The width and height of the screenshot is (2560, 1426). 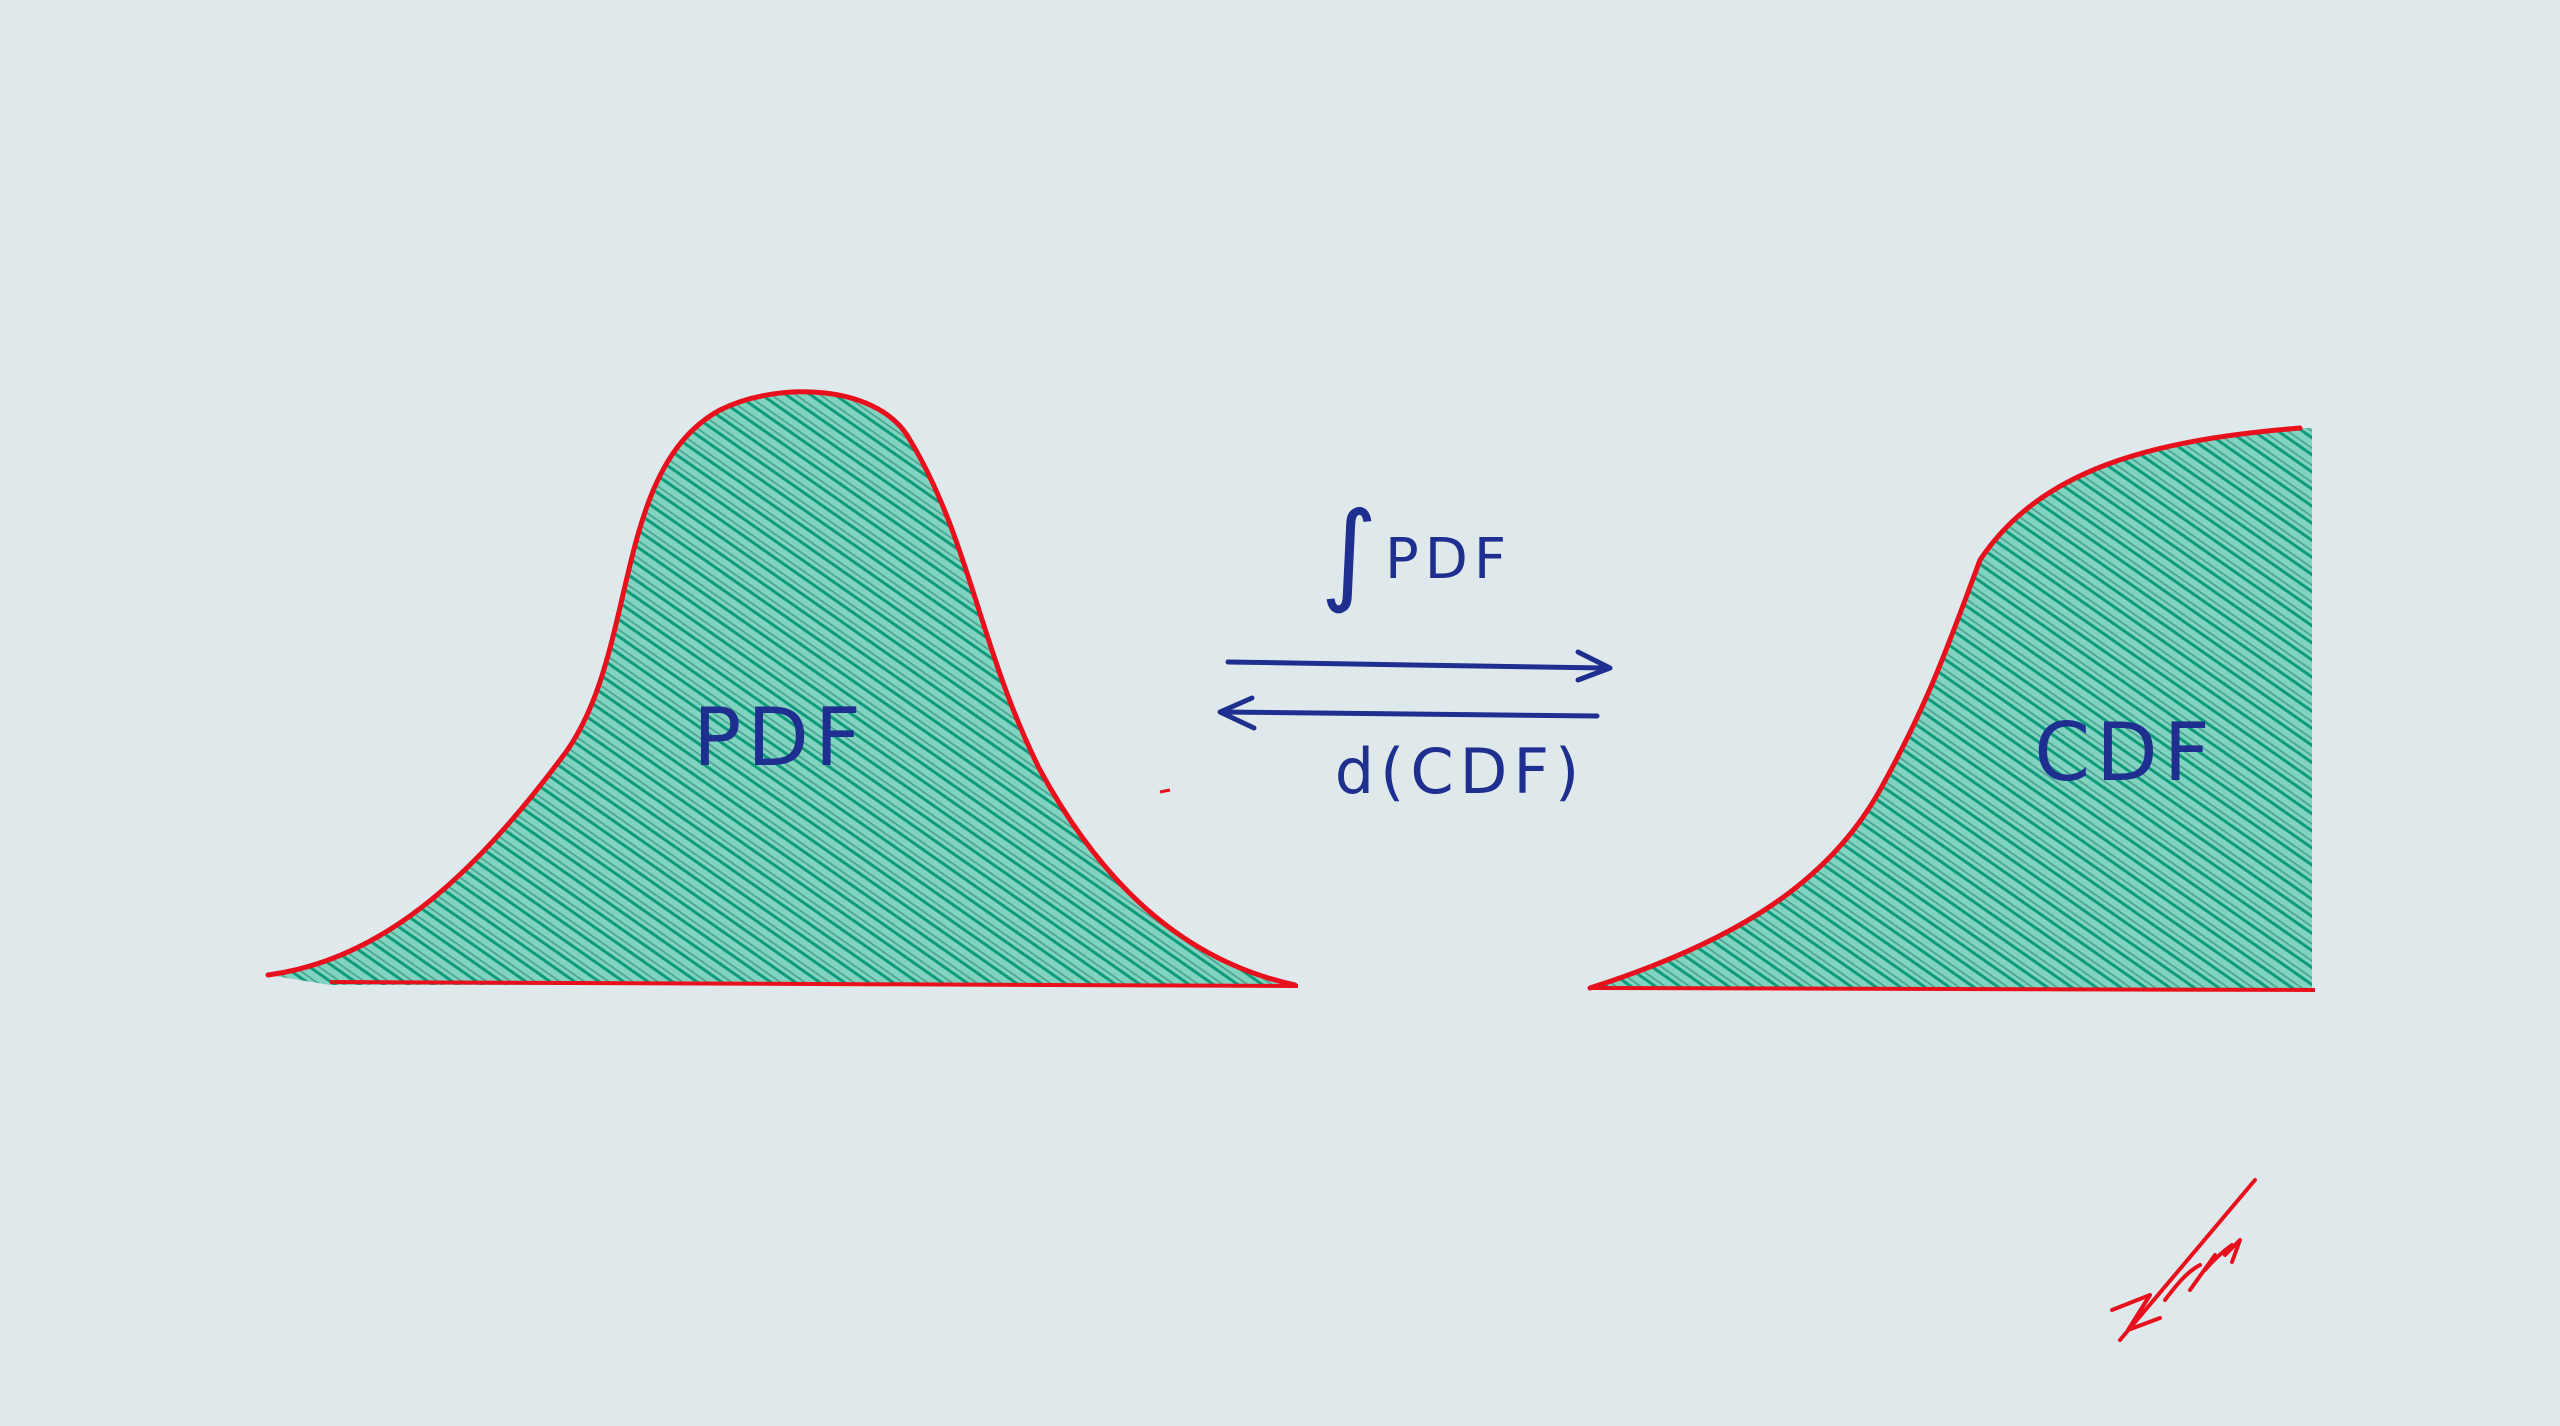 What do you see at coordinates (2124, 752) in the screenshot?
I see `cdf-label: CDF` at bounding box center [2124, 752].